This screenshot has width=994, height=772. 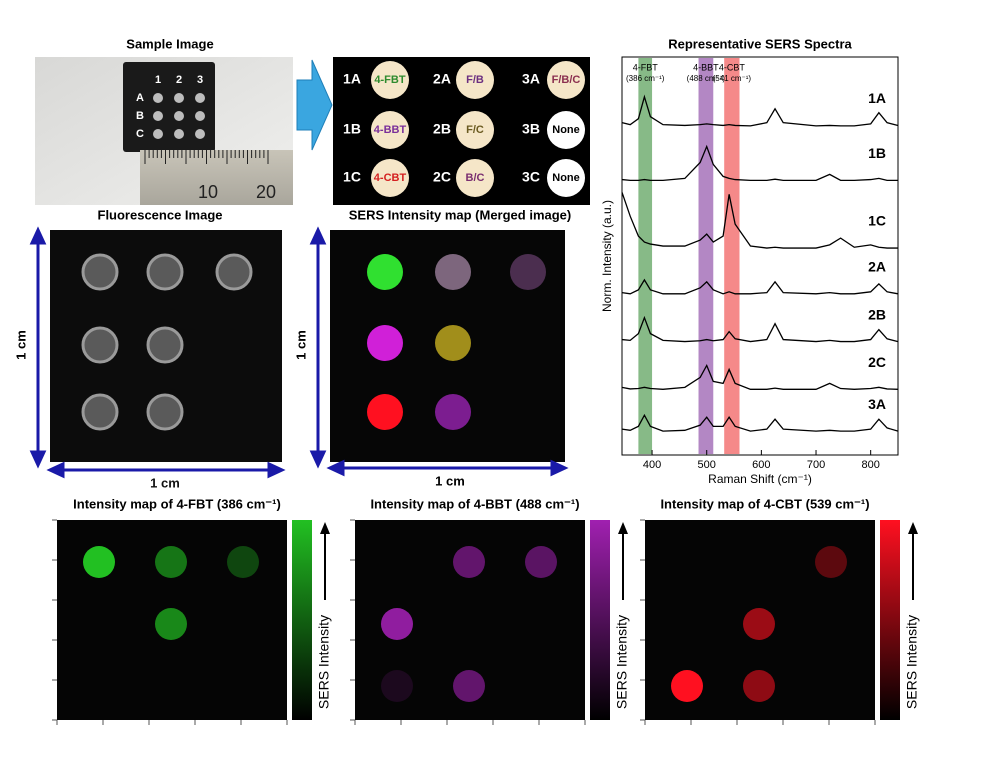 I want to click on series-label: 2C, so click(x=877, y=362).